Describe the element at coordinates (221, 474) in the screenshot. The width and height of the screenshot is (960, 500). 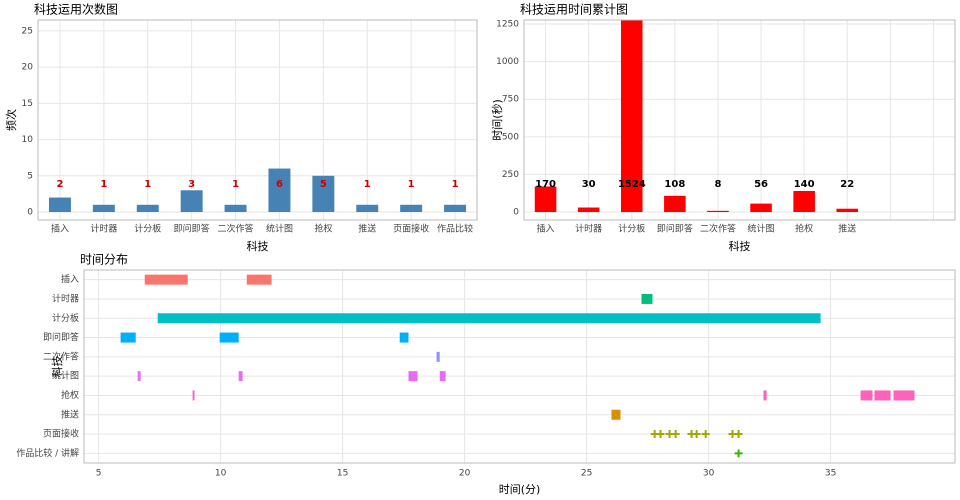
I see `x-tick-label: 10` at that location.